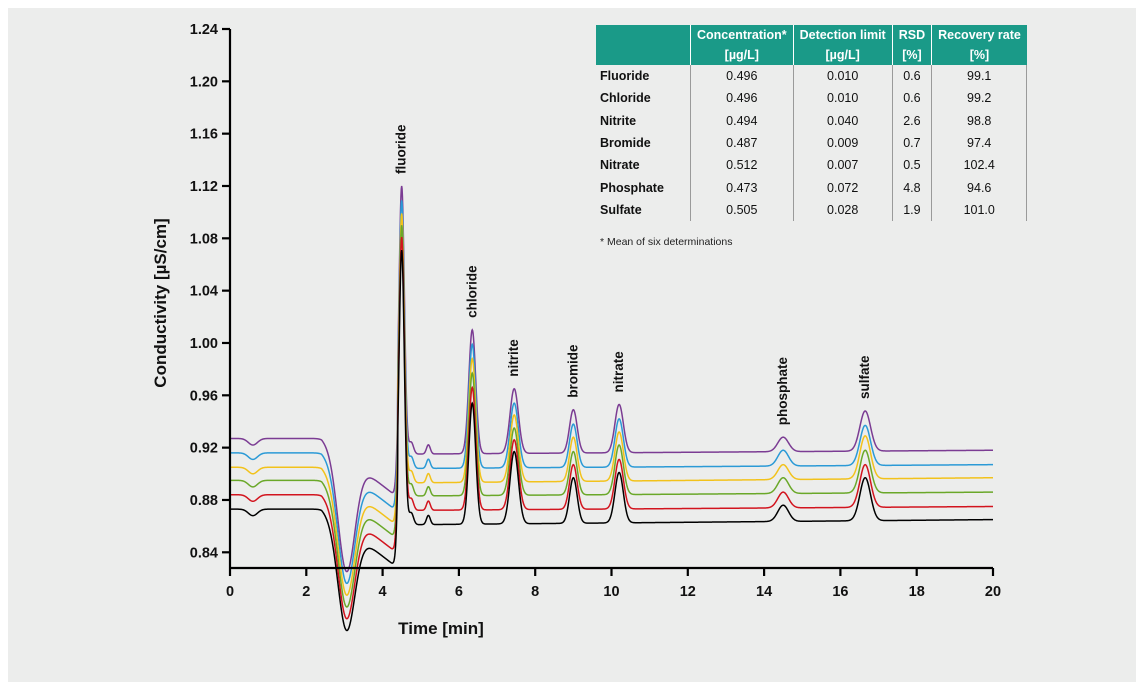 The image size is (1136, 682). I want to click on table-cell: 0.473, so click(742, 187).